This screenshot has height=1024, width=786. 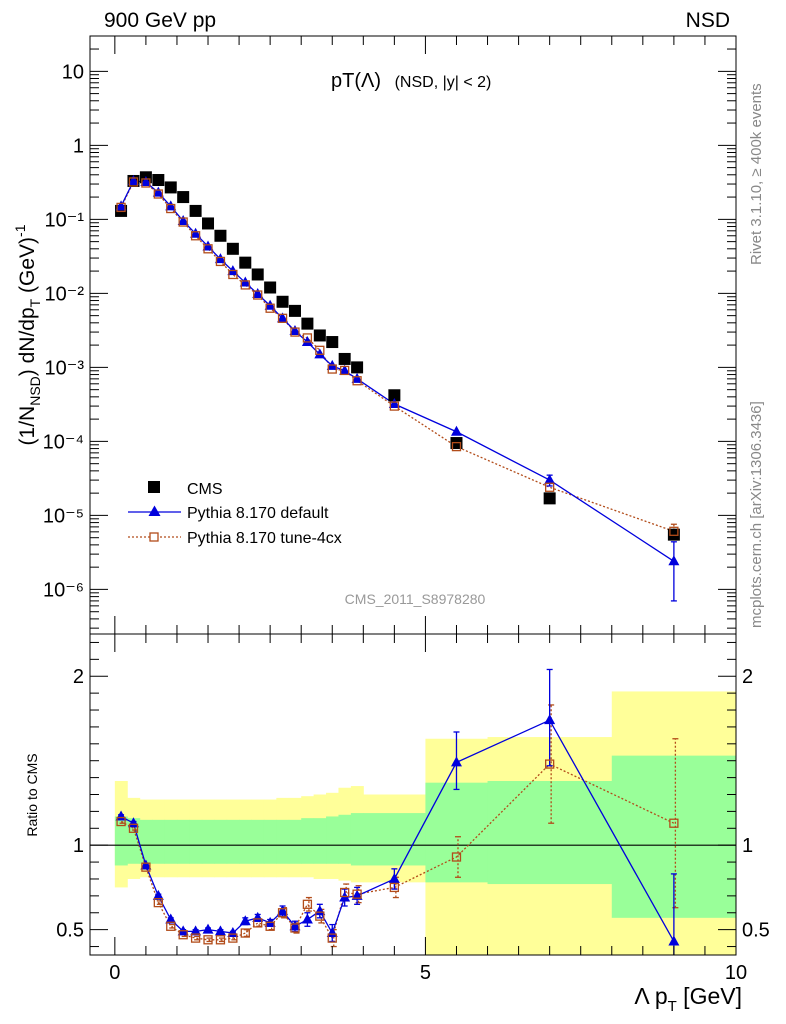 I want to click on legend-marker-default, so click(x=154, y=510).